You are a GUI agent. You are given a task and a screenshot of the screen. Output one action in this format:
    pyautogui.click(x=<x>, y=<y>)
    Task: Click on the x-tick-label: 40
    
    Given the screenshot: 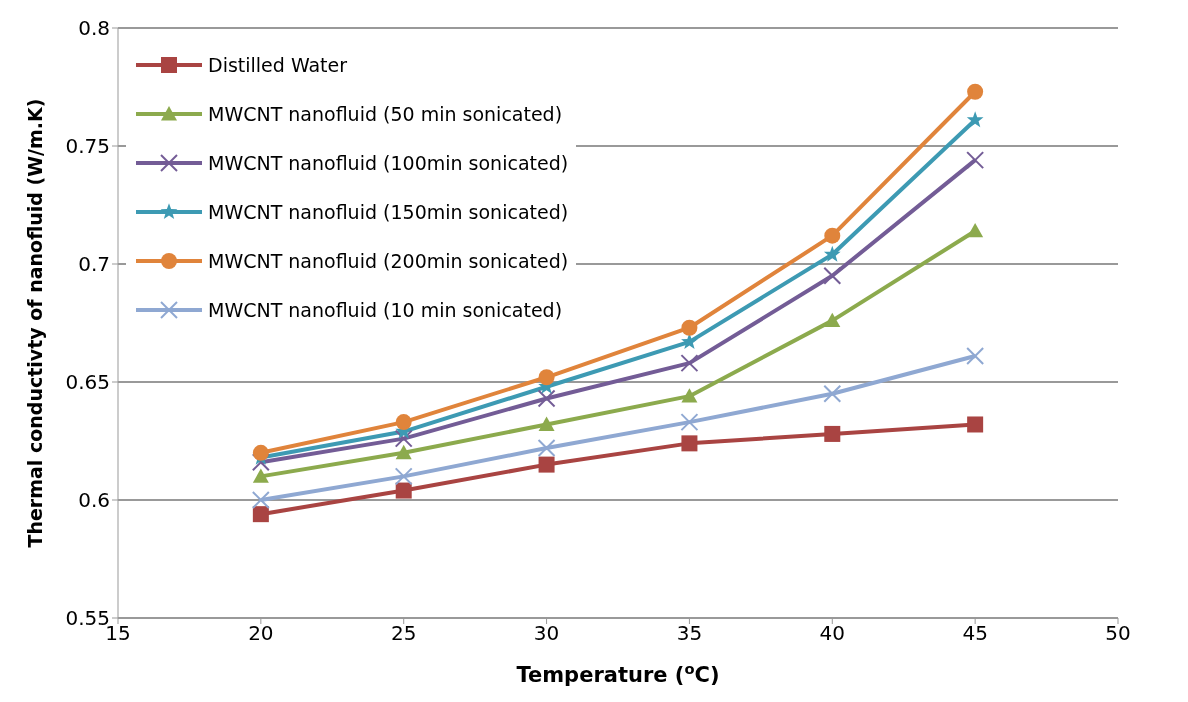 What is the action you would take?
    pyautogui.click(x=832, y=633)
    